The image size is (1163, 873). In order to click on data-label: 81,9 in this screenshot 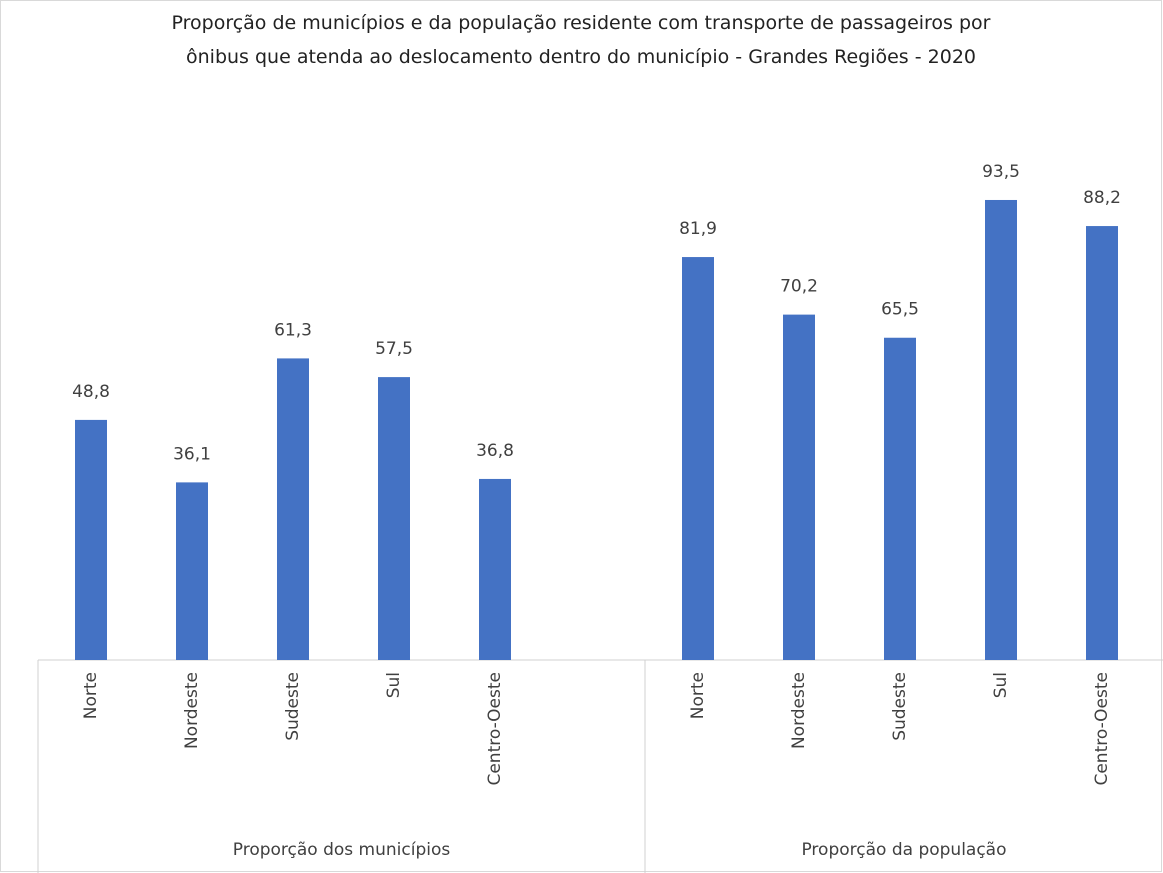, I will do `click(698, 229)`.